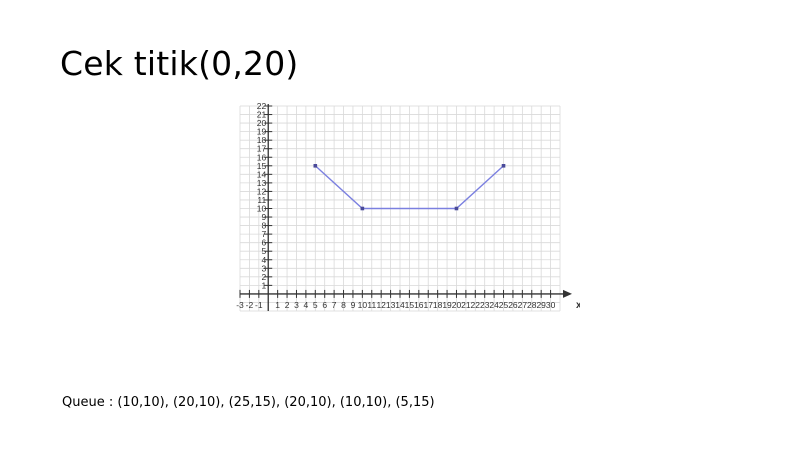 The height and width of the screenshot is (450, 800). What do you see at coordinates (567, 293) in the screenshot?
I see `x-axis-arrow` at bounding box center [567, 293].